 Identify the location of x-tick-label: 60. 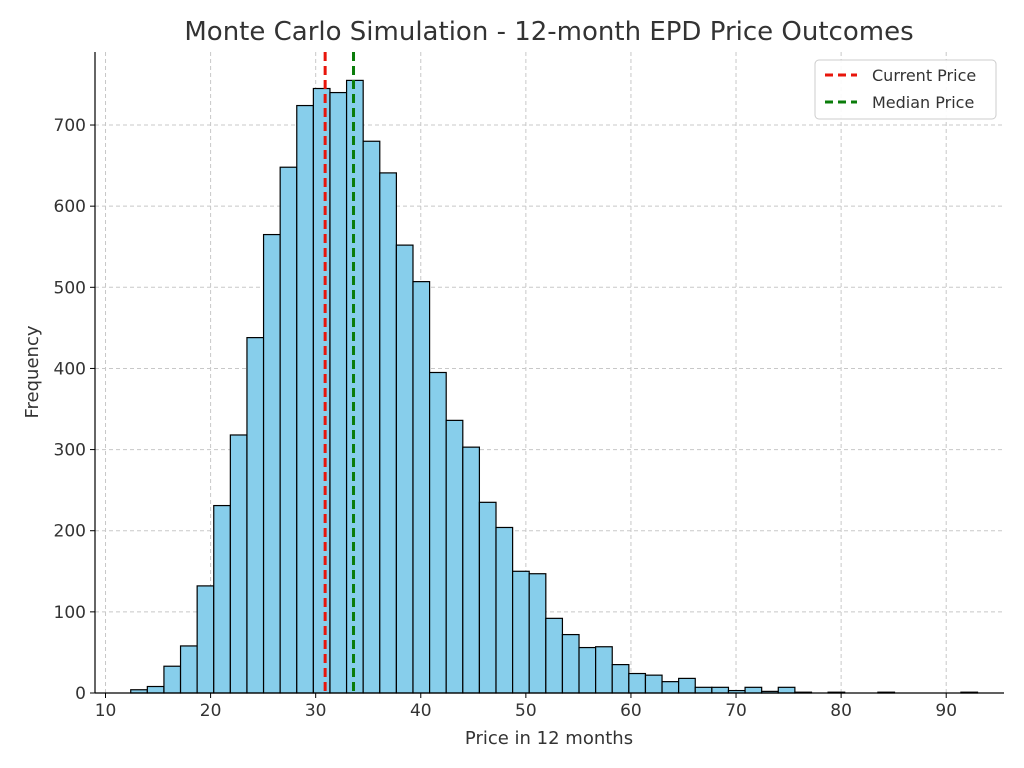
(631, 711).